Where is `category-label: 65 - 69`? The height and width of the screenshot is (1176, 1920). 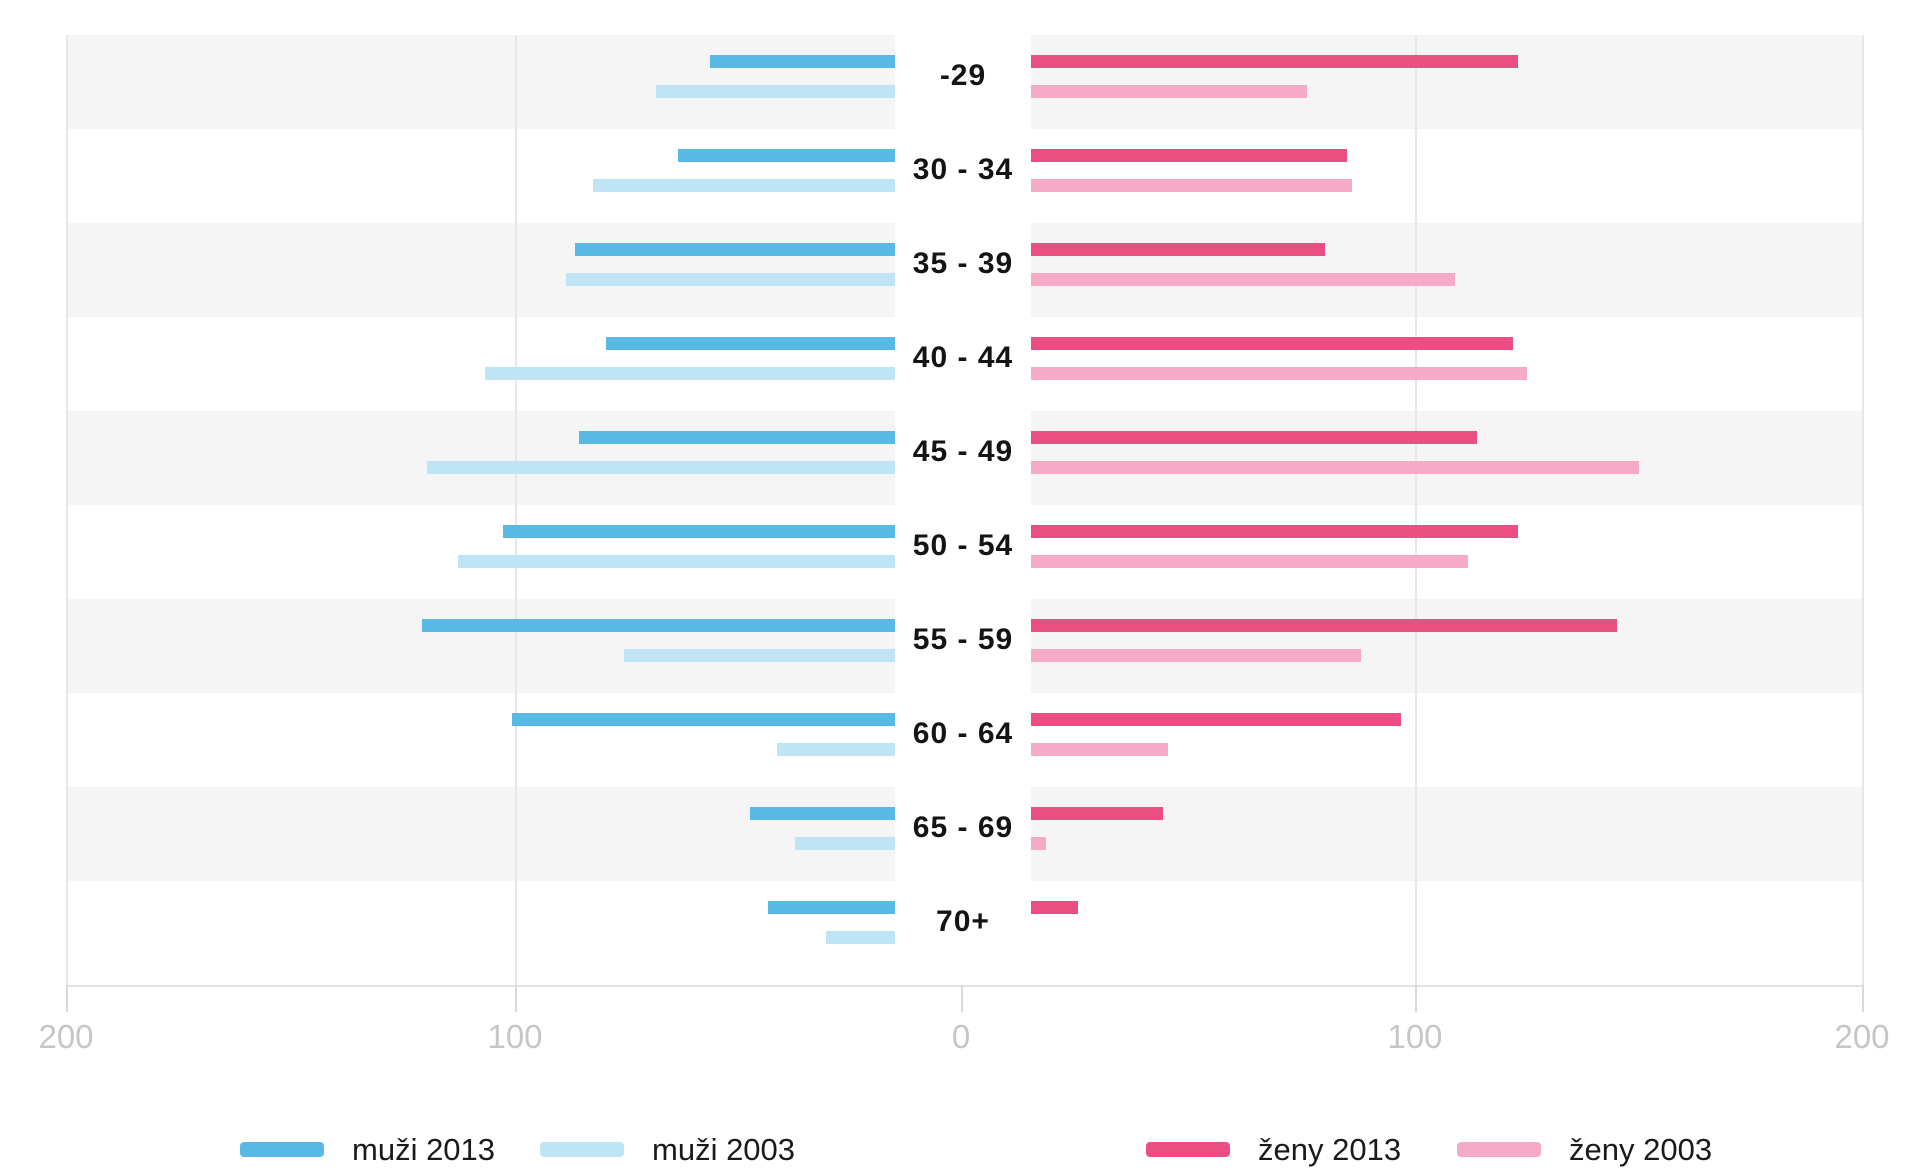 category-label: 65 - 69 is located at coordinates (963, 827).